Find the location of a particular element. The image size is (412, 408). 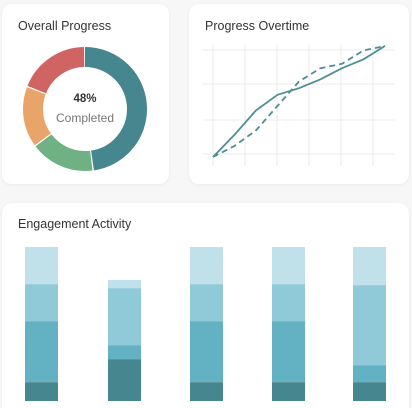

series-line-solid is located at coordinates (299, 101).